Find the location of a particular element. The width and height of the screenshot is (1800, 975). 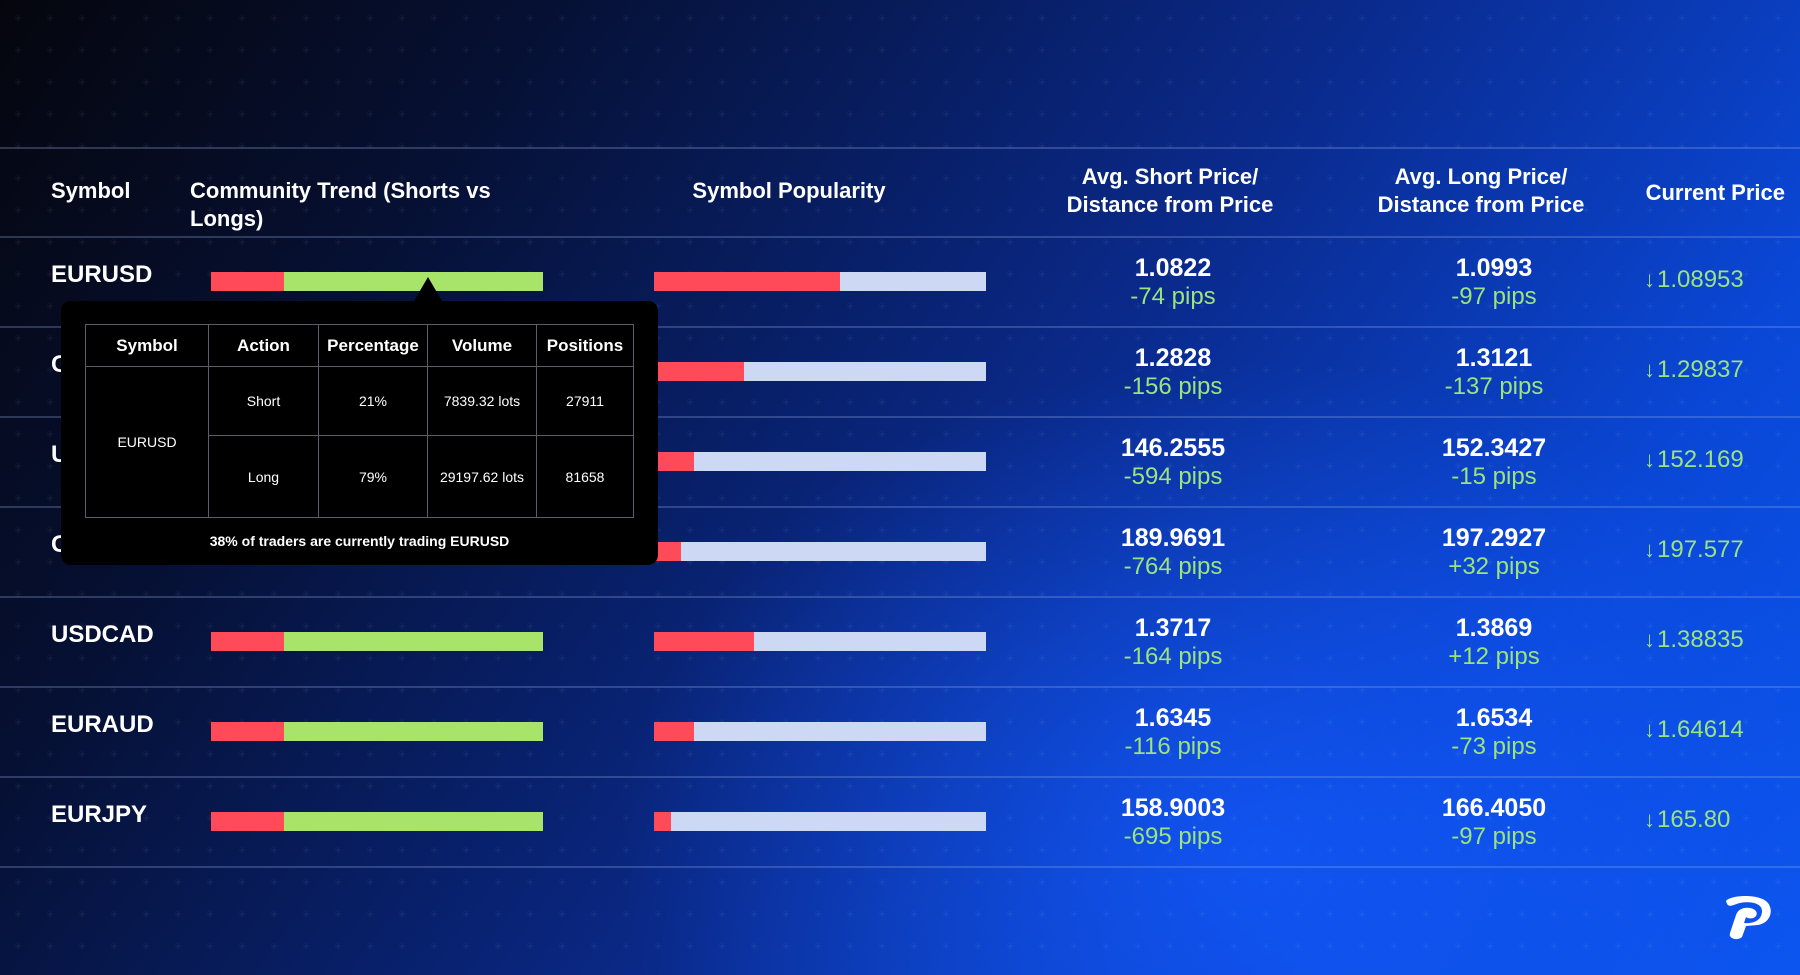

popularity-fill-segment is located at coordinates (699, 371).